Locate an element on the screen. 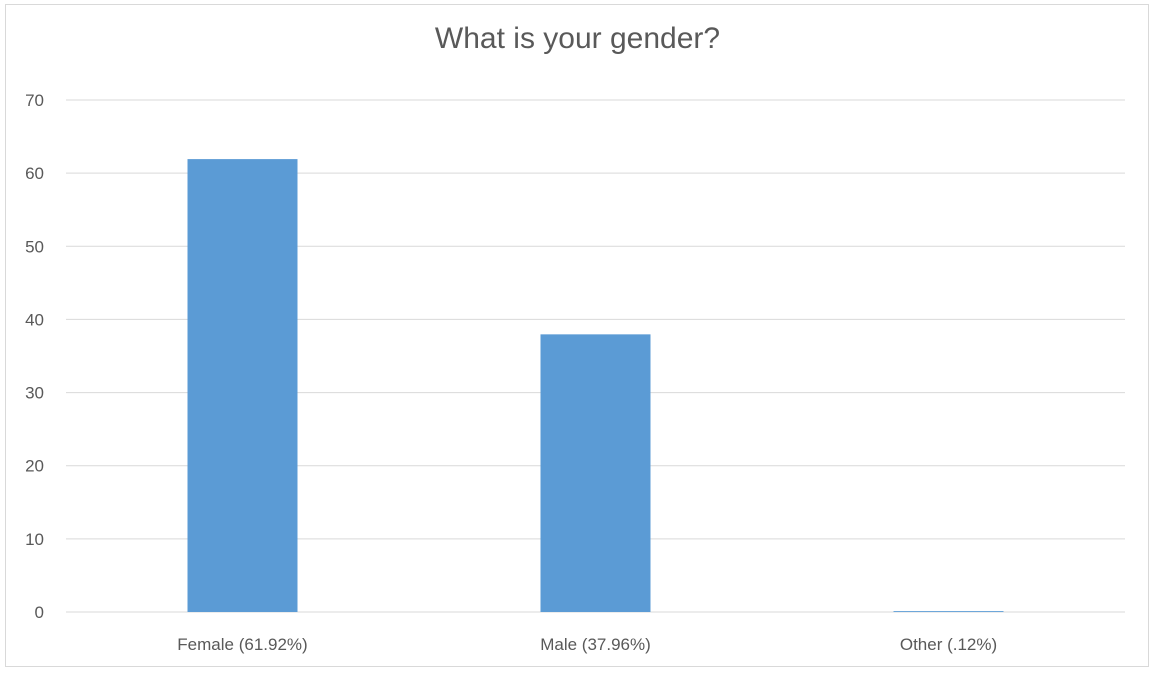 The image size is (1155, 675). y-tick-label: 30 is located at coordinates (34, 393).